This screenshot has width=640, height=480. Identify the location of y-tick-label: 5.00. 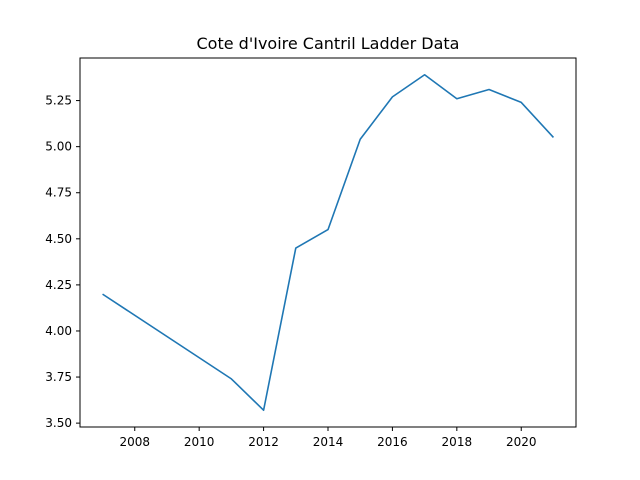
(58, 147).